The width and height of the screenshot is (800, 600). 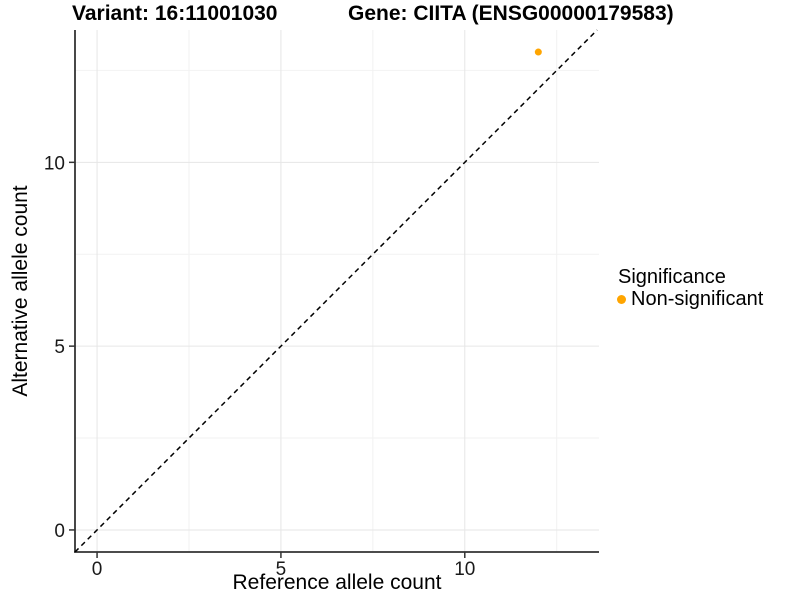 I want to click on legend-item-label: Non-significant, so click(x=697, y=299).